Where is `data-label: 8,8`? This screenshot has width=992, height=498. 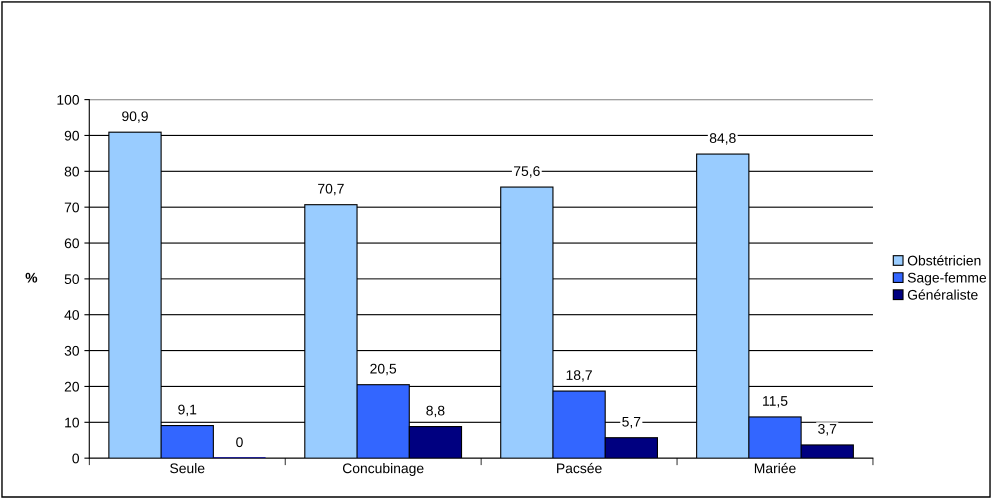
data-label: 8,8 is located at coordinates (435, 412).